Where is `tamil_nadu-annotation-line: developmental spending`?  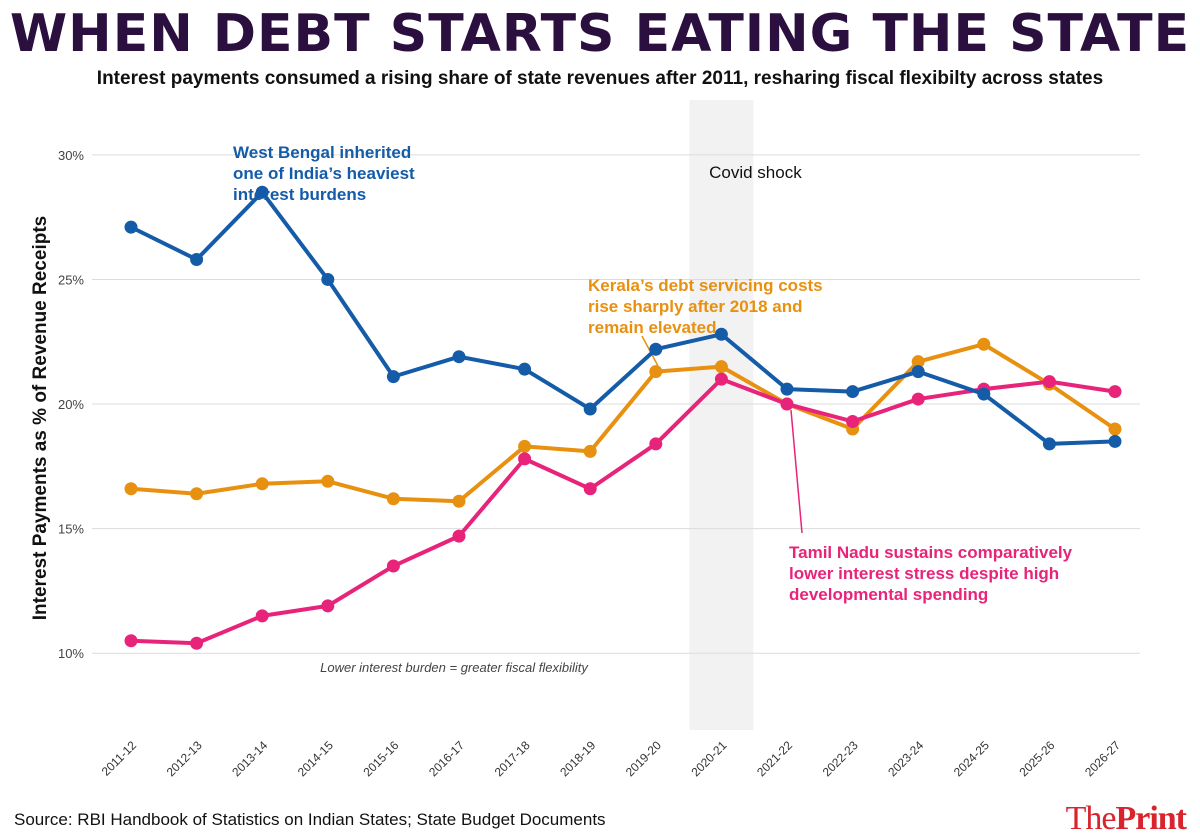
tamil_nadu-annotation-line: developmental spending is located at coordinates (888, 594).